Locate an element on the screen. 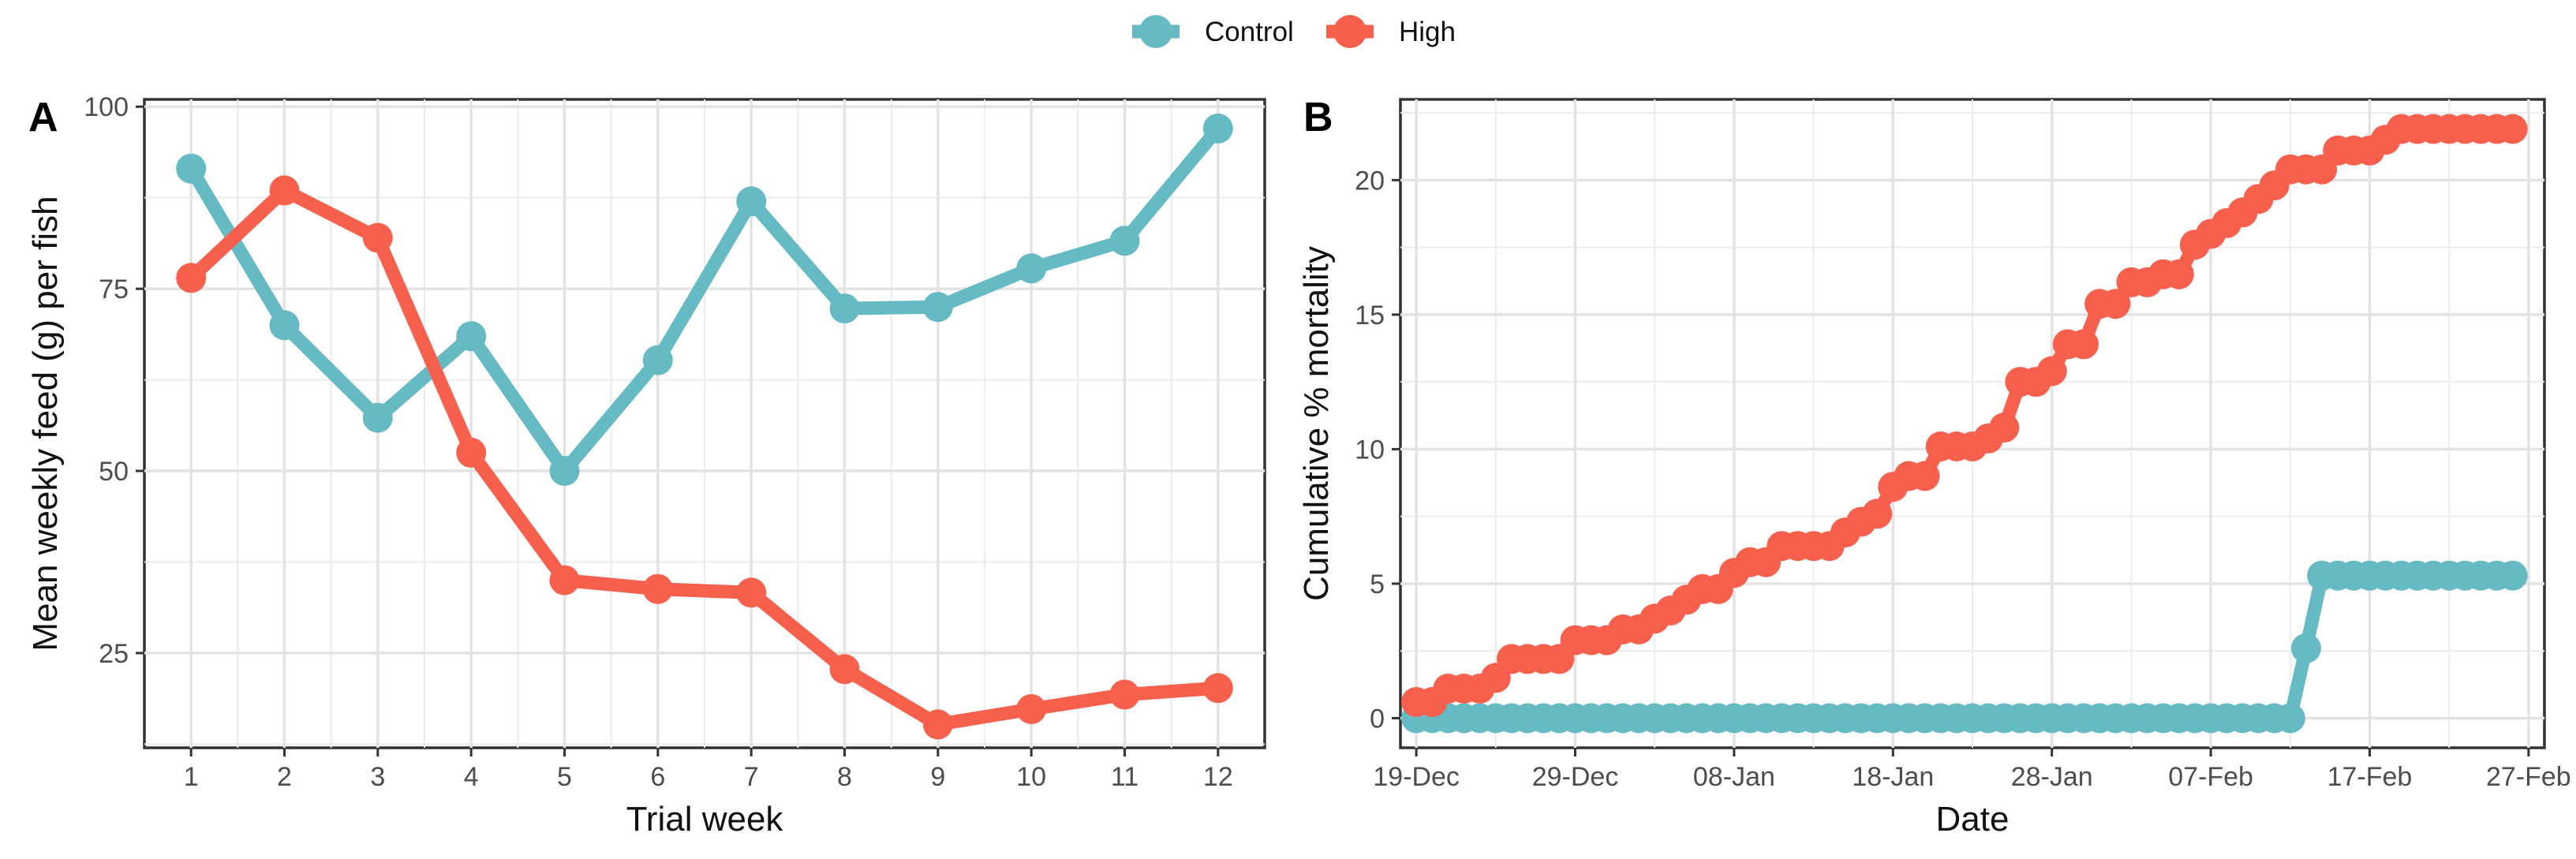  y-tick-label: 15 is located at coordinates (1370, 316).